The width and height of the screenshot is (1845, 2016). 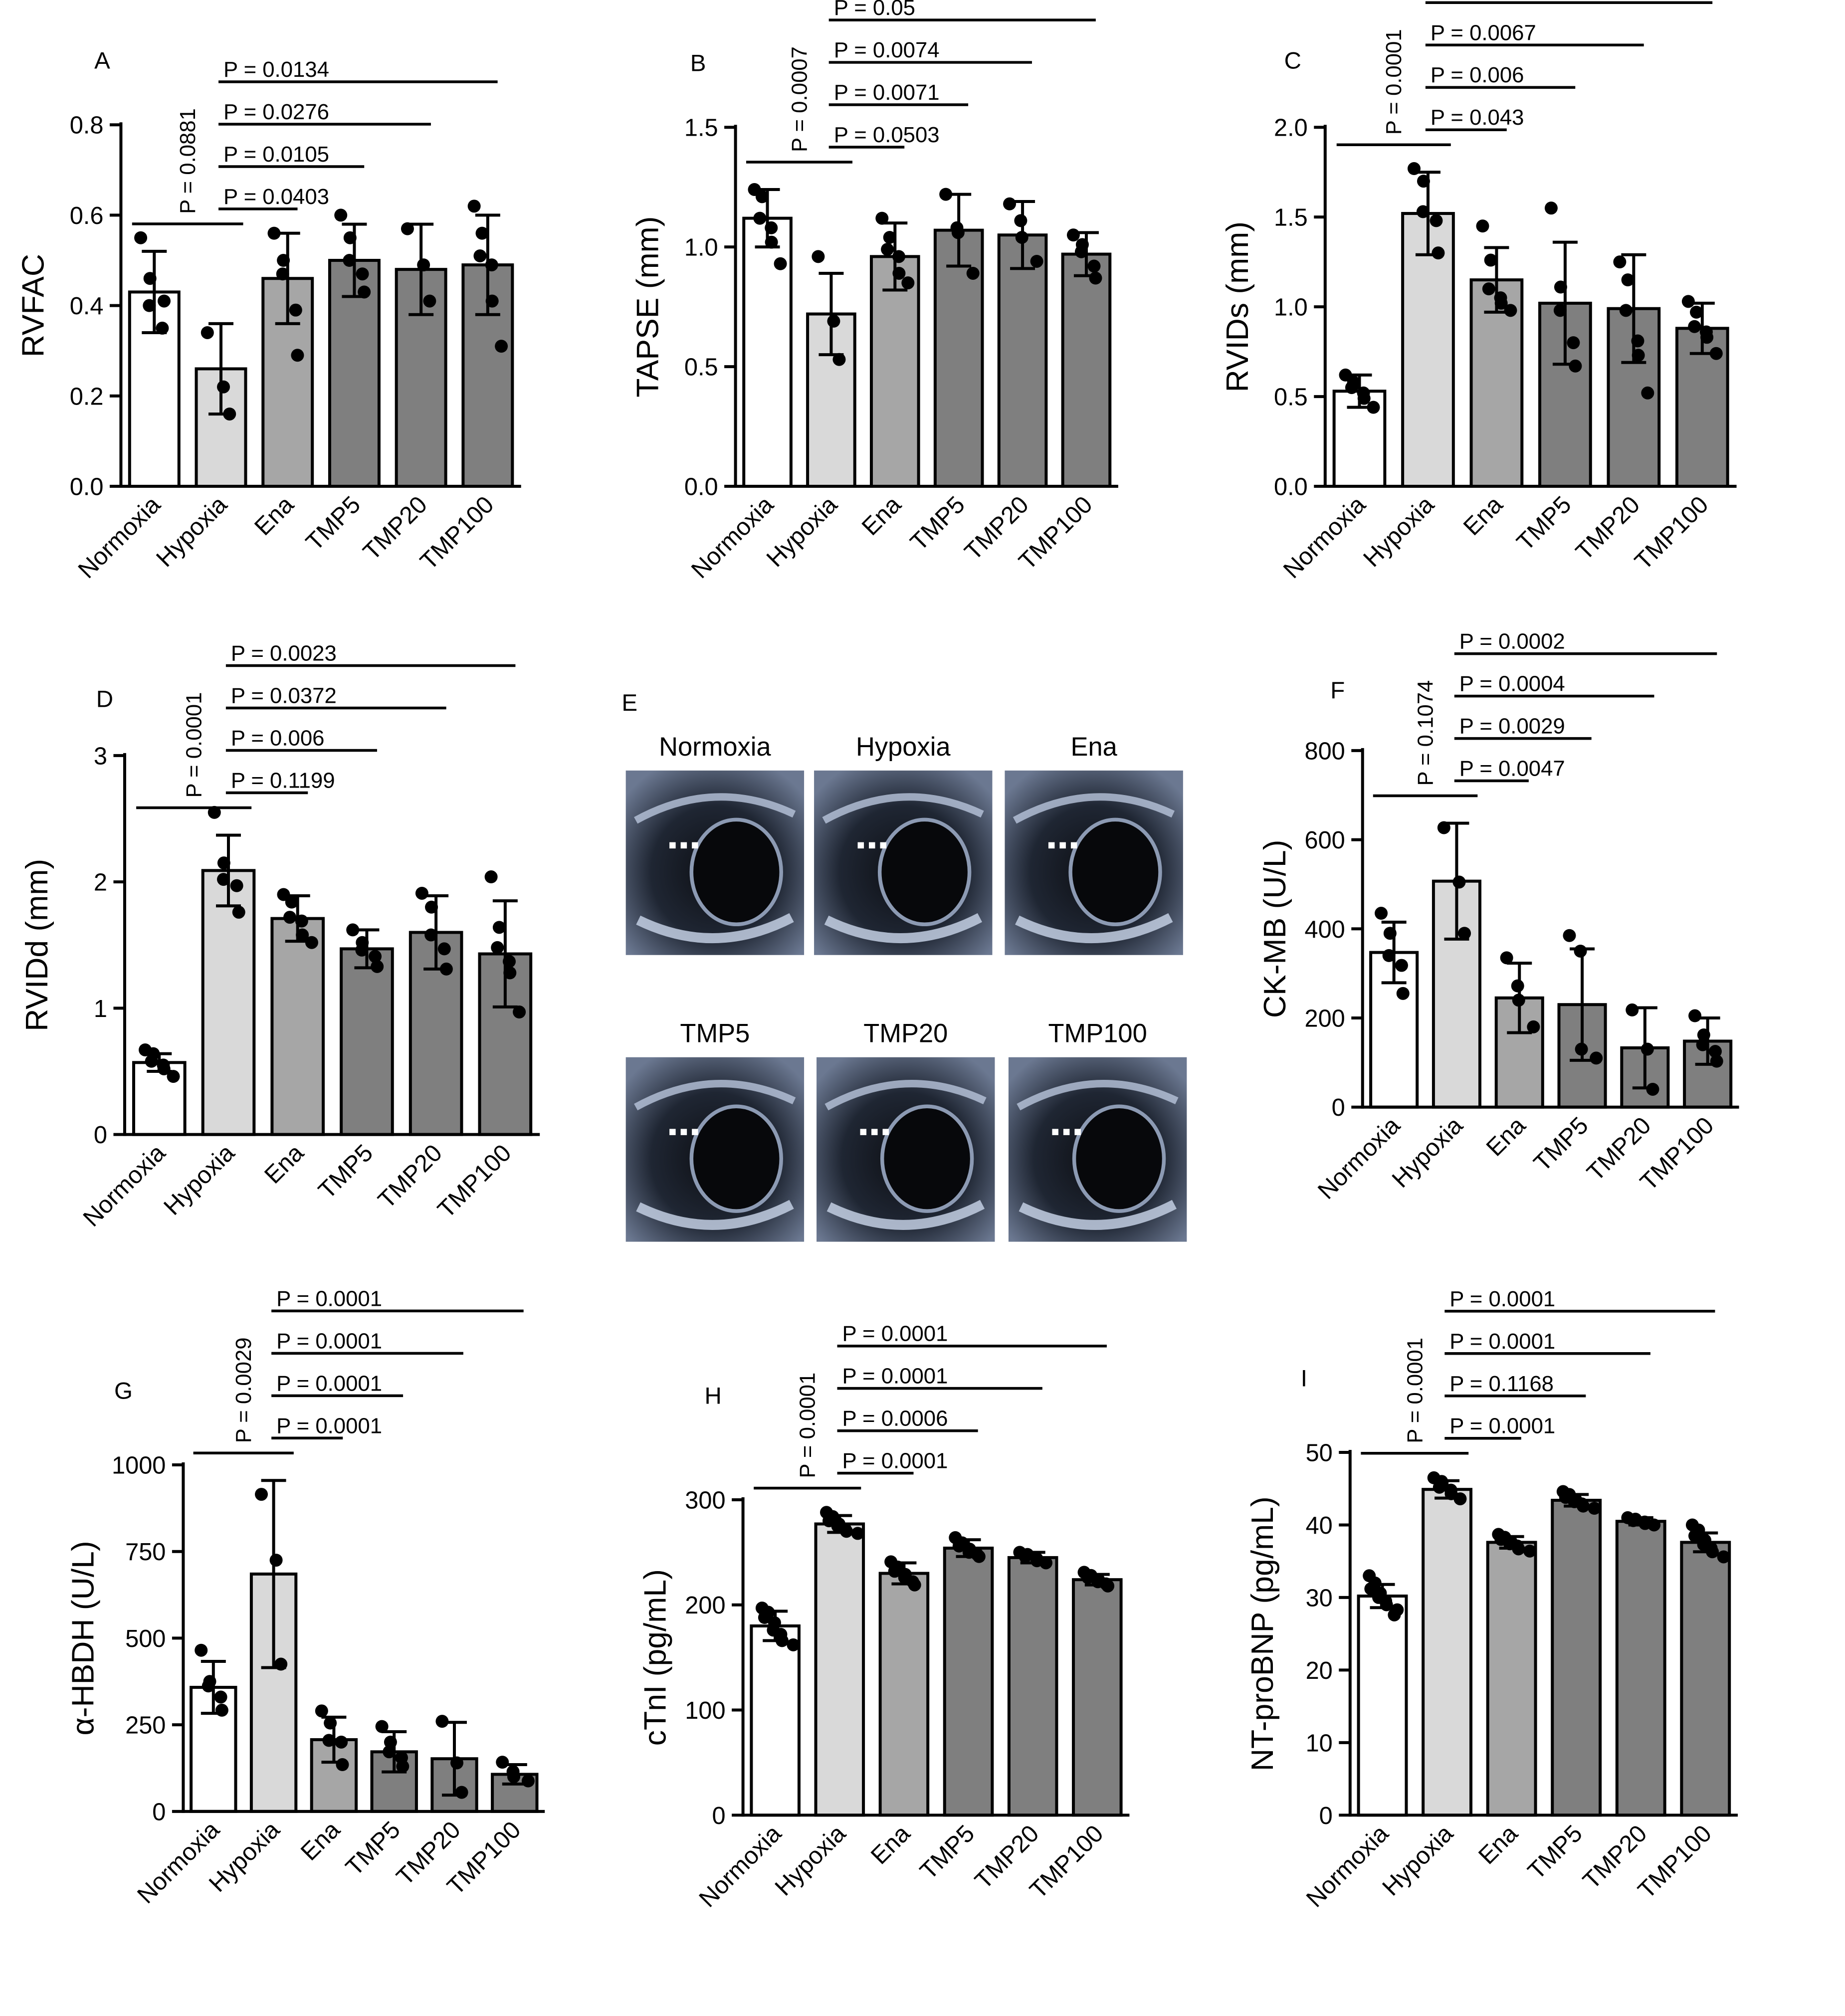 What do you see at coordinates (1291, 308) in the screenshot?
I see `y-tick-label: 1.0` at bounding box center [1291, 308].